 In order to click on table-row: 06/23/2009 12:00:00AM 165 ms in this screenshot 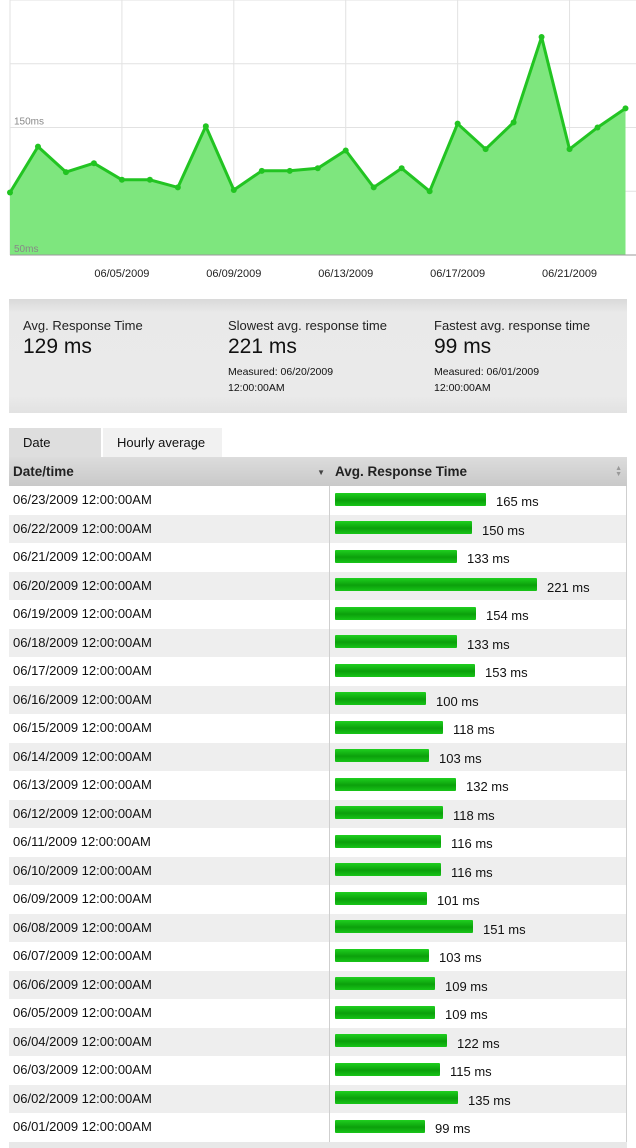, I will do `click(318, 500)`.